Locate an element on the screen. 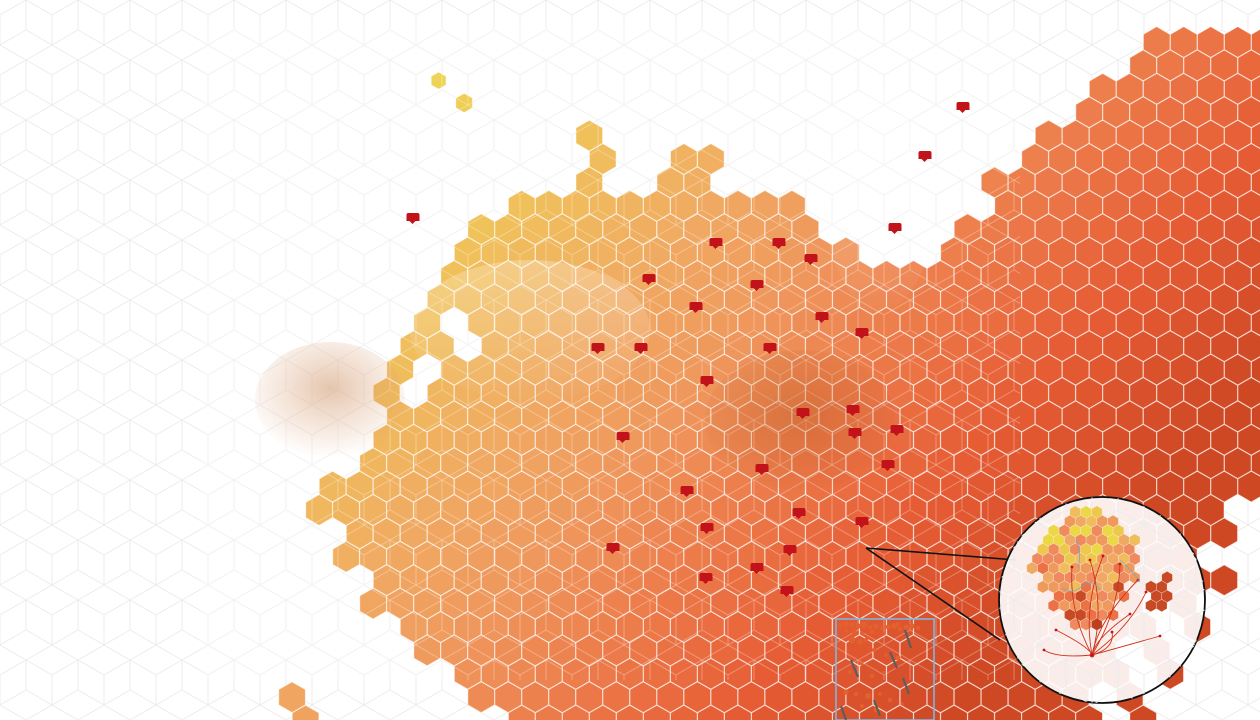 This screenshot has height=720, width=1260. city-marker-xining is located at coordinates (598, 348).